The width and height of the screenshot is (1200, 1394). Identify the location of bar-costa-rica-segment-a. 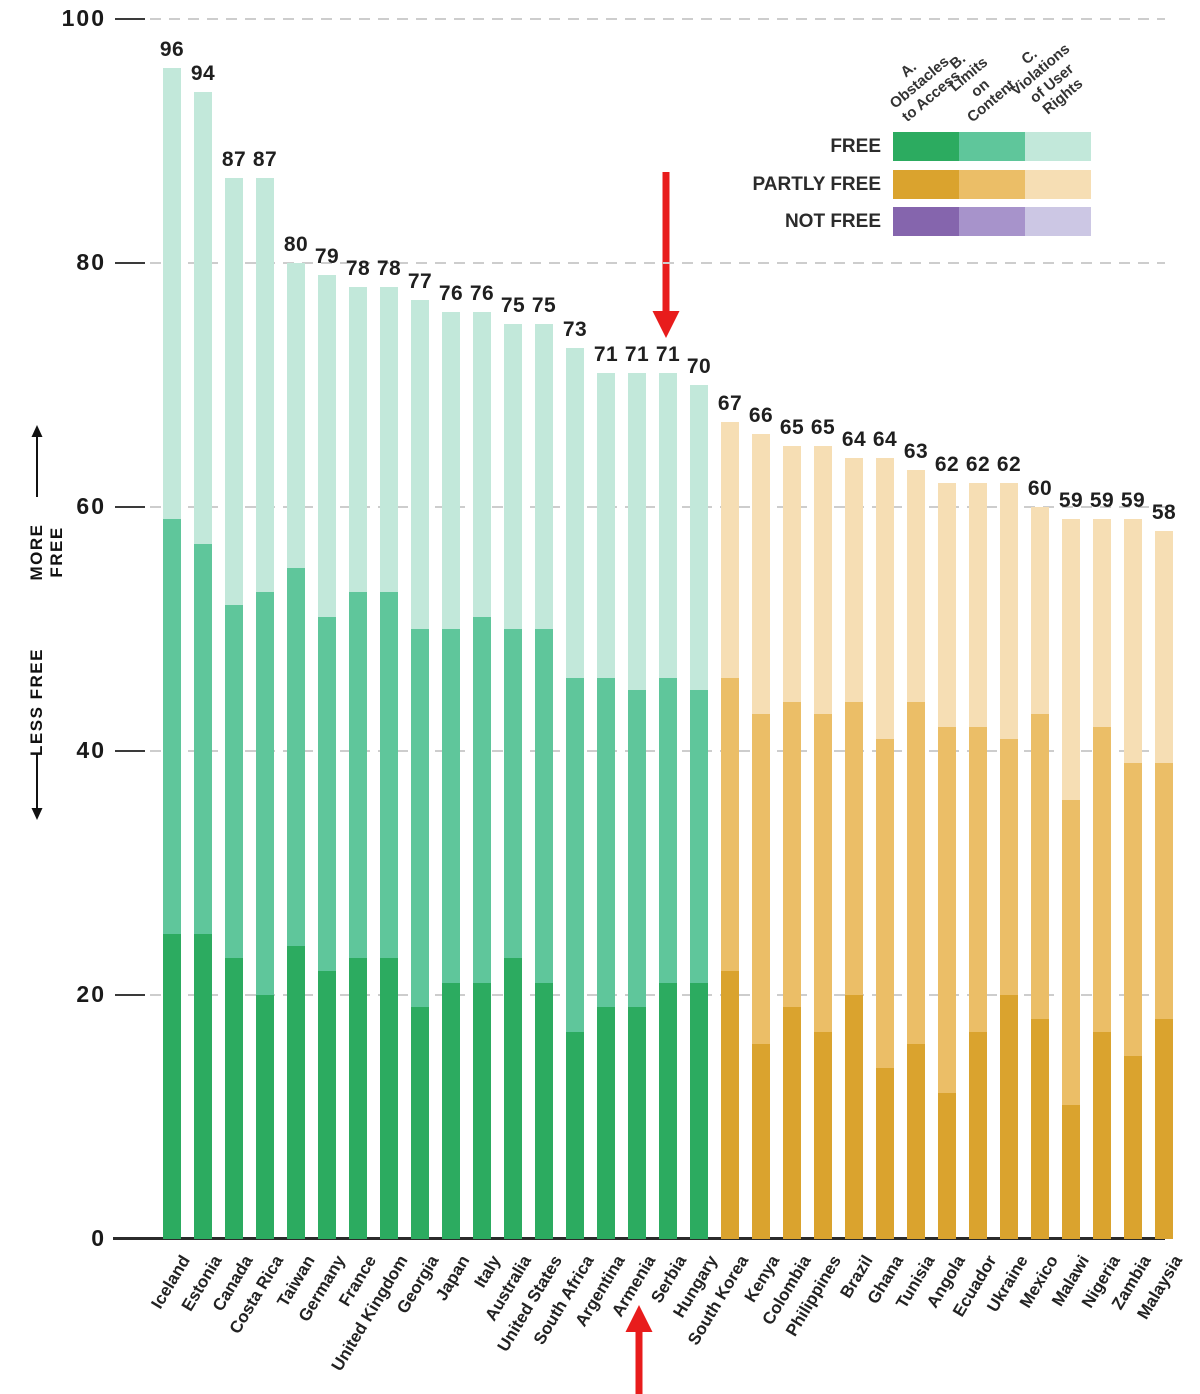
(265, 1117).